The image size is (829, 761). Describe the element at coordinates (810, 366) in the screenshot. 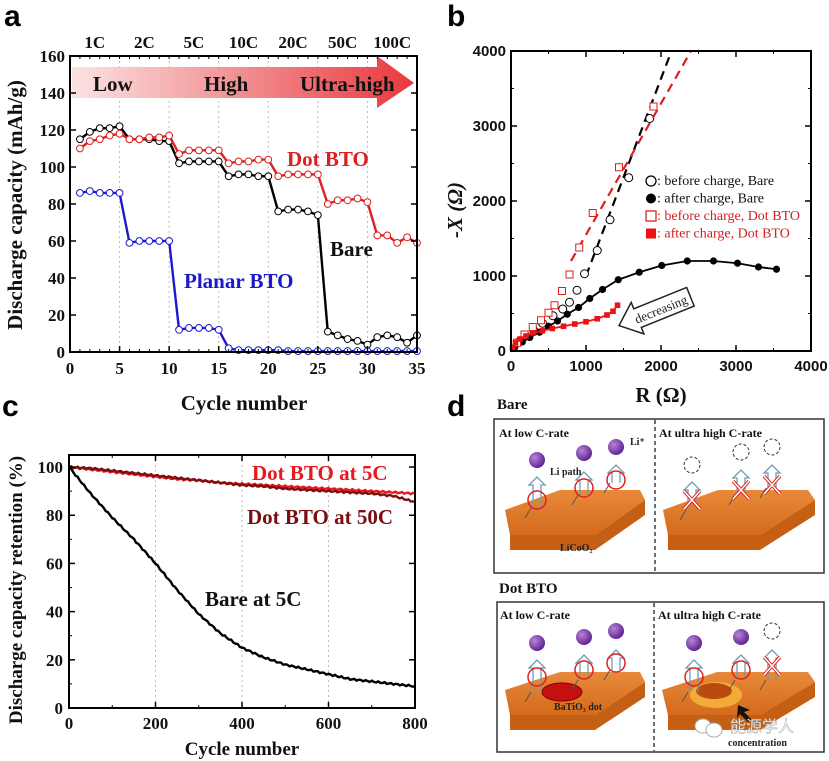

I see `b-x-tick-label: 4000` at that location.